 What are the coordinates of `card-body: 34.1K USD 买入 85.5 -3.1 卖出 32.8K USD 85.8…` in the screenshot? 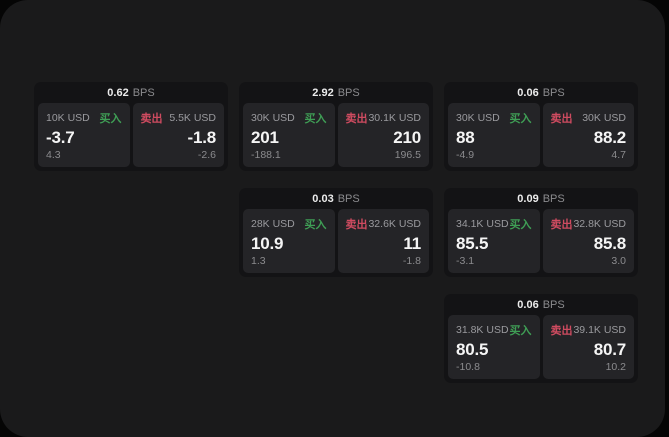 It's located at (541, 243).